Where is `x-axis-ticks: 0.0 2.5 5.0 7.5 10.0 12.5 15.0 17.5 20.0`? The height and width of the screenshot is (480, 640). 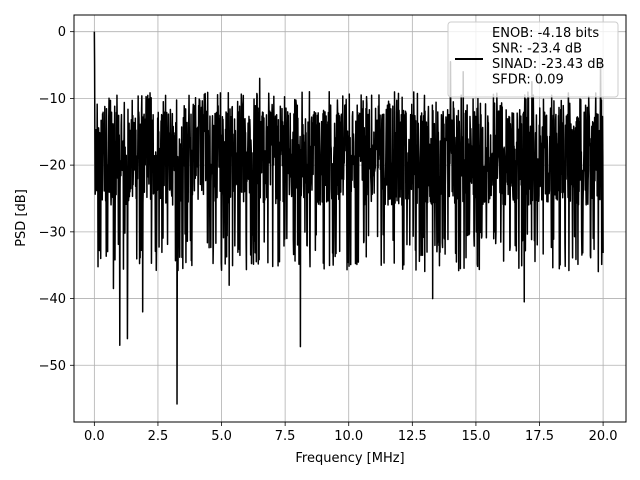 x-axis-ticks: 0.0 2.5 5.0 7.5 10.0 12.5 15.0 17.5 20.0 is located at coordinates (351, 433).